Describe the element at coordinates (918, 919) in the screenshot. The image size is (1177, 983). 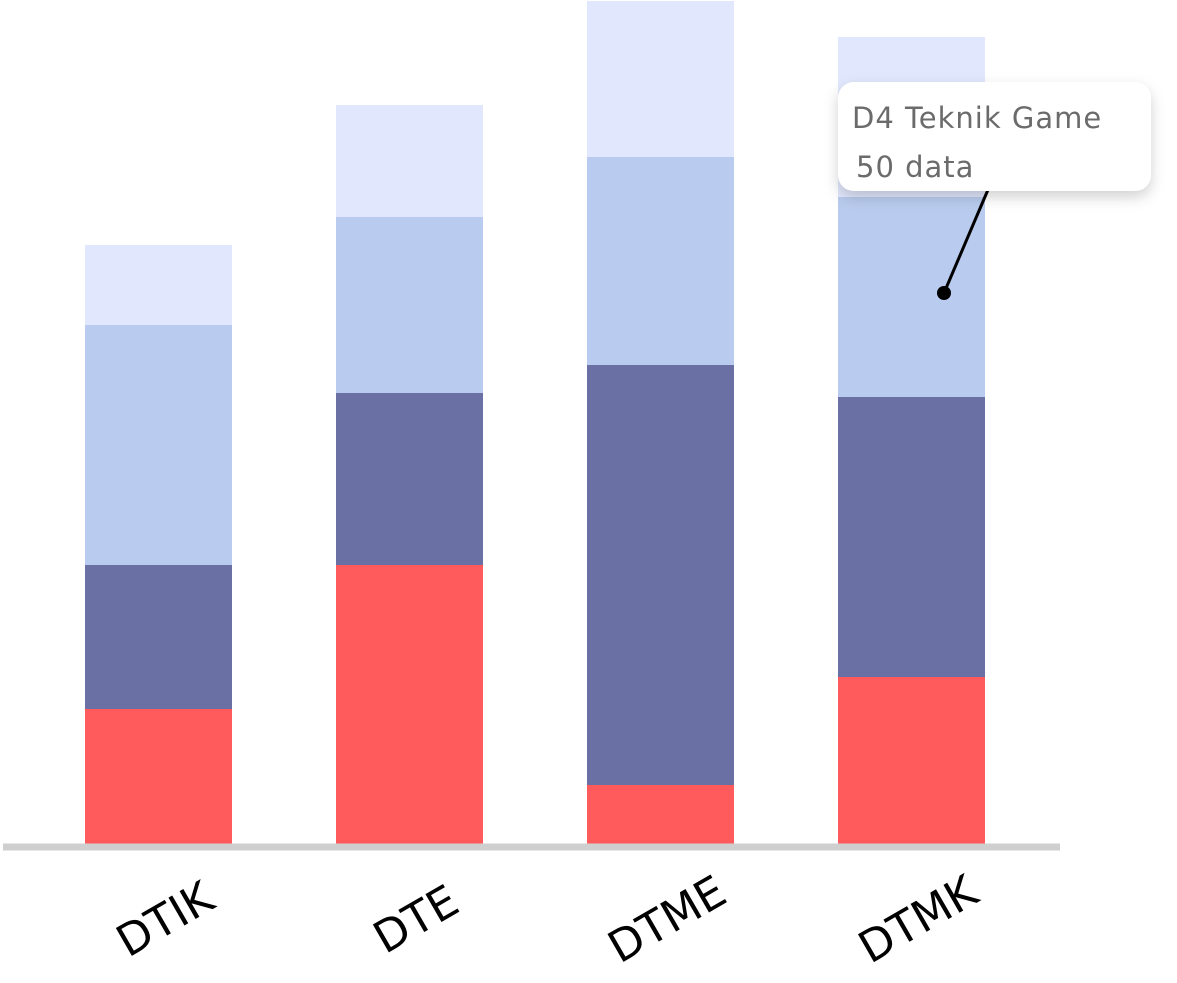
I see `x-tick-label: DTMK` at that location.